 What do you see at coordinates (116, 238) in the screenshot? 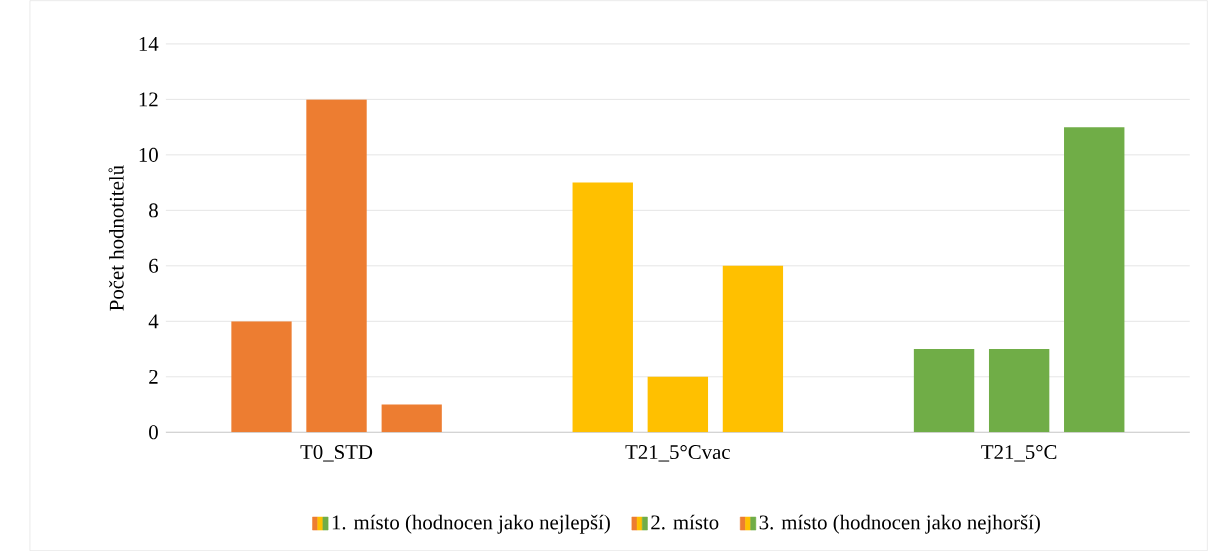
I see `y-axis-title: Počet hodnotitelů` at bounding box center [116, 238].